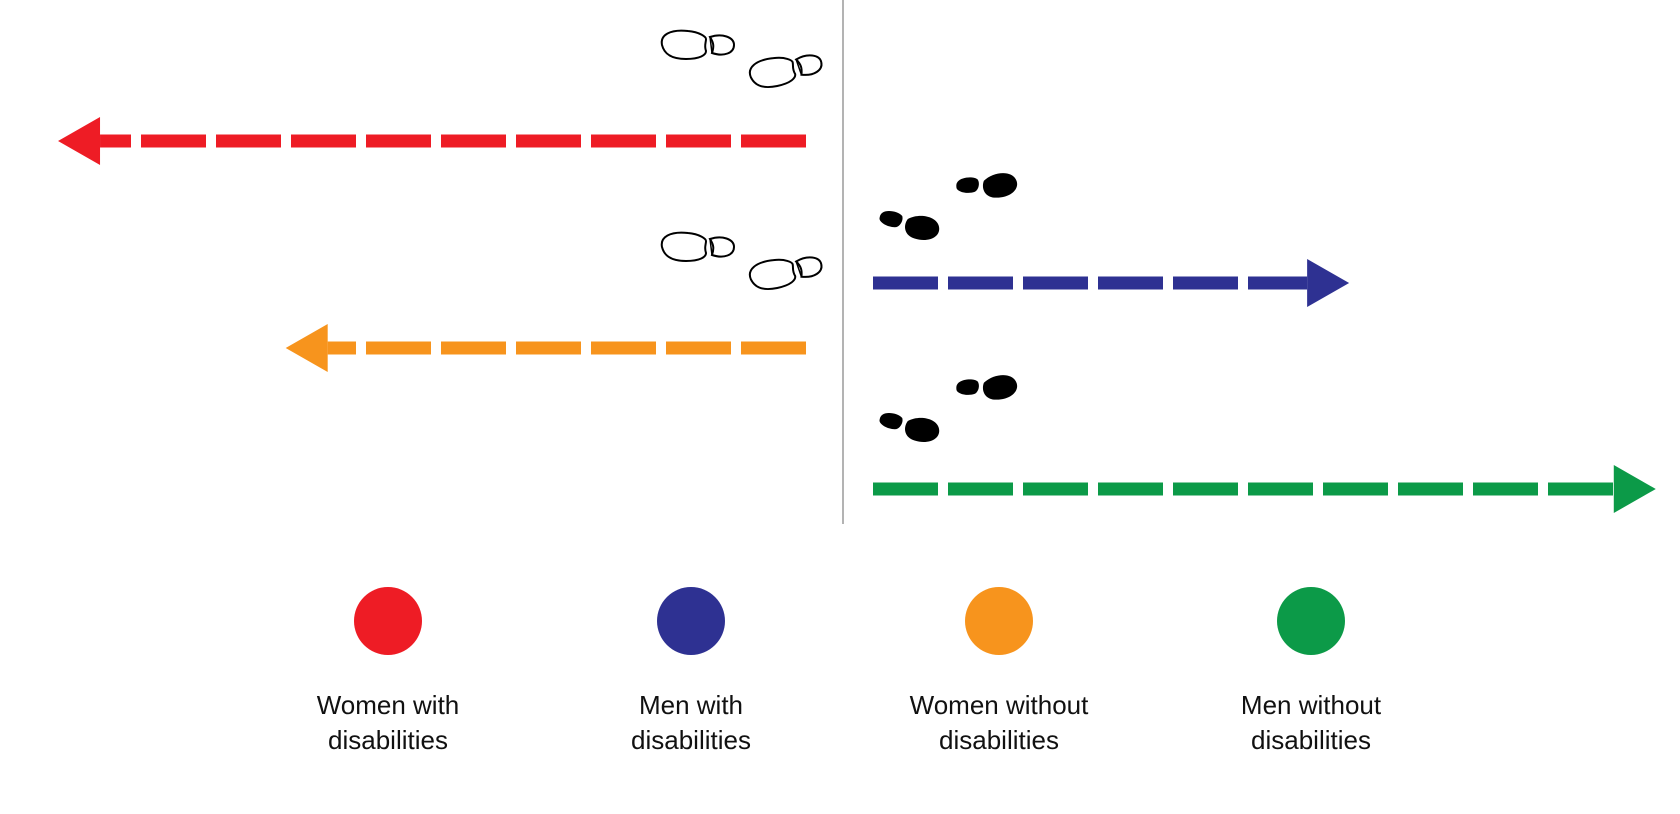 The height and width of the screenshot is (814, 1680). What do you see at coordinates (999, 705) in the screenshot?
I see `legend-label-line1: Women without` at bounding box center [999, 705].